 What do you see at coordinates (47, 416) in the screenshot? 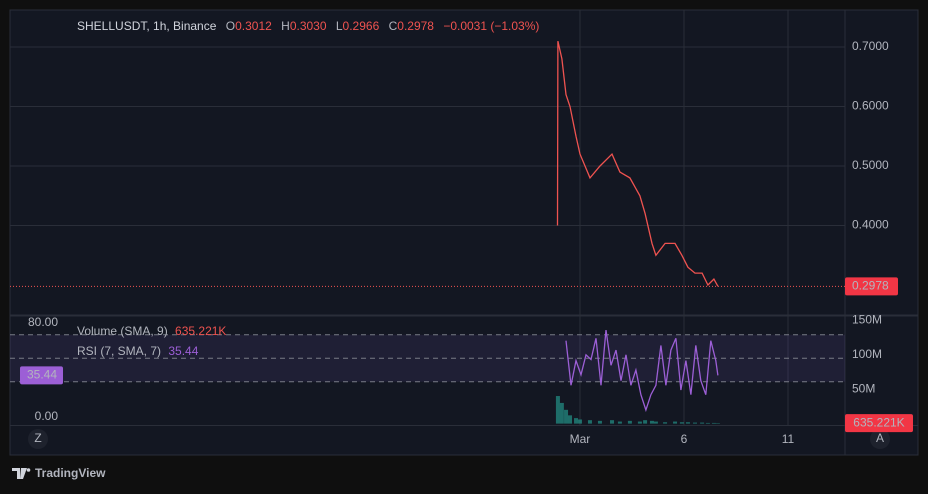
I see `y-tick-label: 0.00` at bounding box center [47, 416].